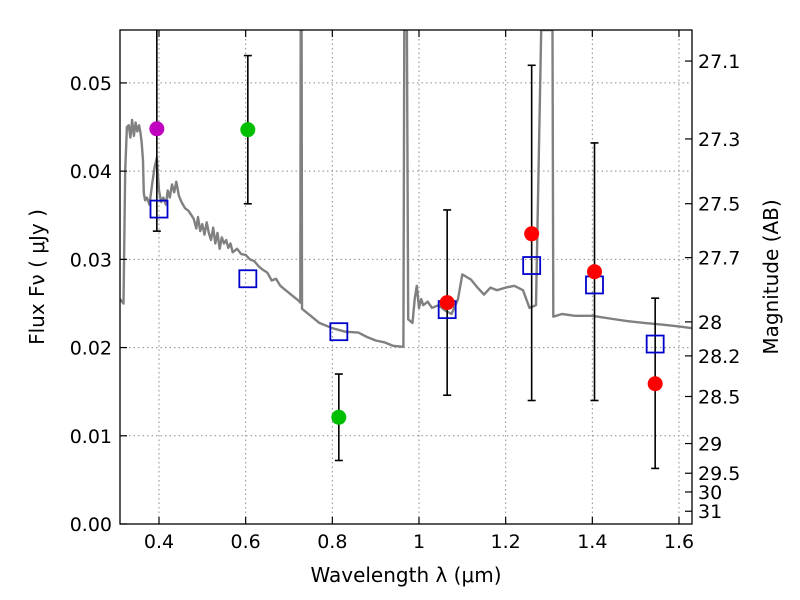 The height and width of the screenshot is (600, 800). I want to click on mag-tick-label: 27.3, so click(719, 140).